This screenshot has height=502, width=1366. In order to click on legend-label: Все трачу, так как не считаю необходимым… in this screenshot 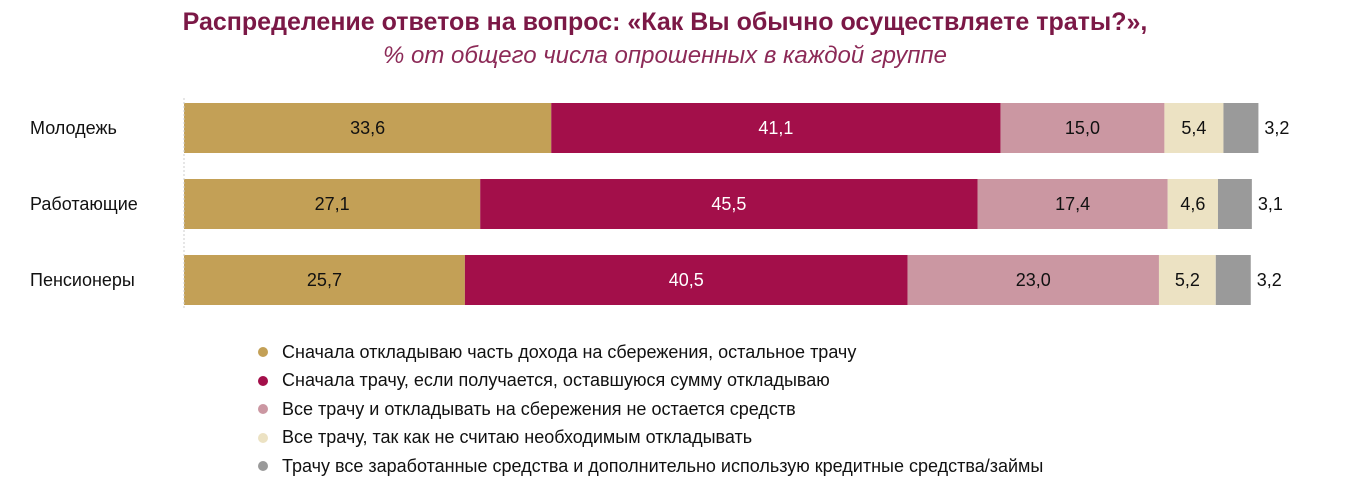, I will do `click(517, 437)`.